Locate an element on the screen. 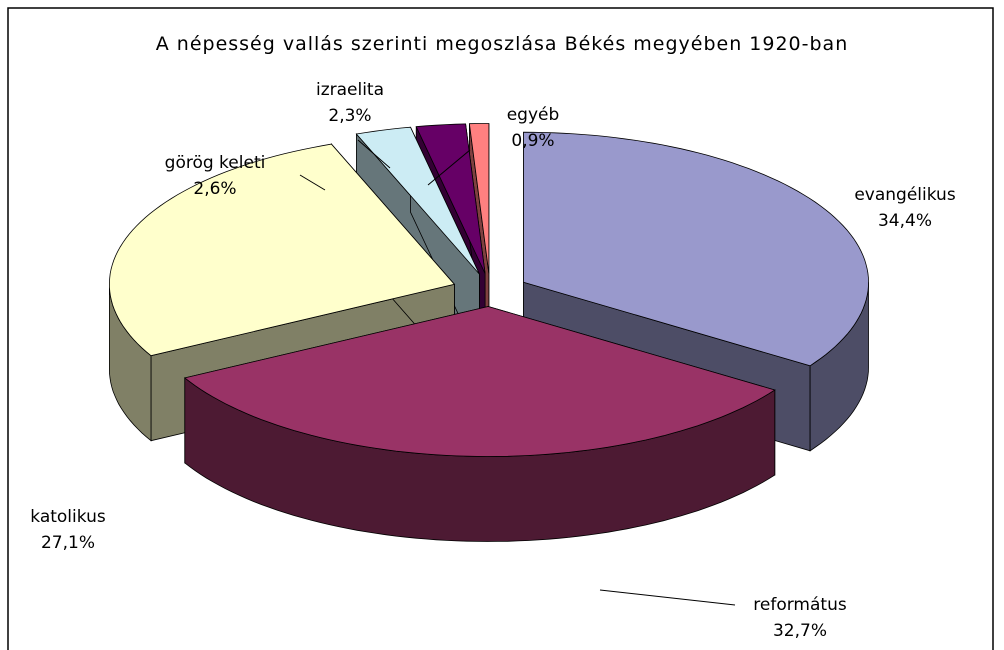  slice-label: evangélikus is located at coordinates (905, 195).